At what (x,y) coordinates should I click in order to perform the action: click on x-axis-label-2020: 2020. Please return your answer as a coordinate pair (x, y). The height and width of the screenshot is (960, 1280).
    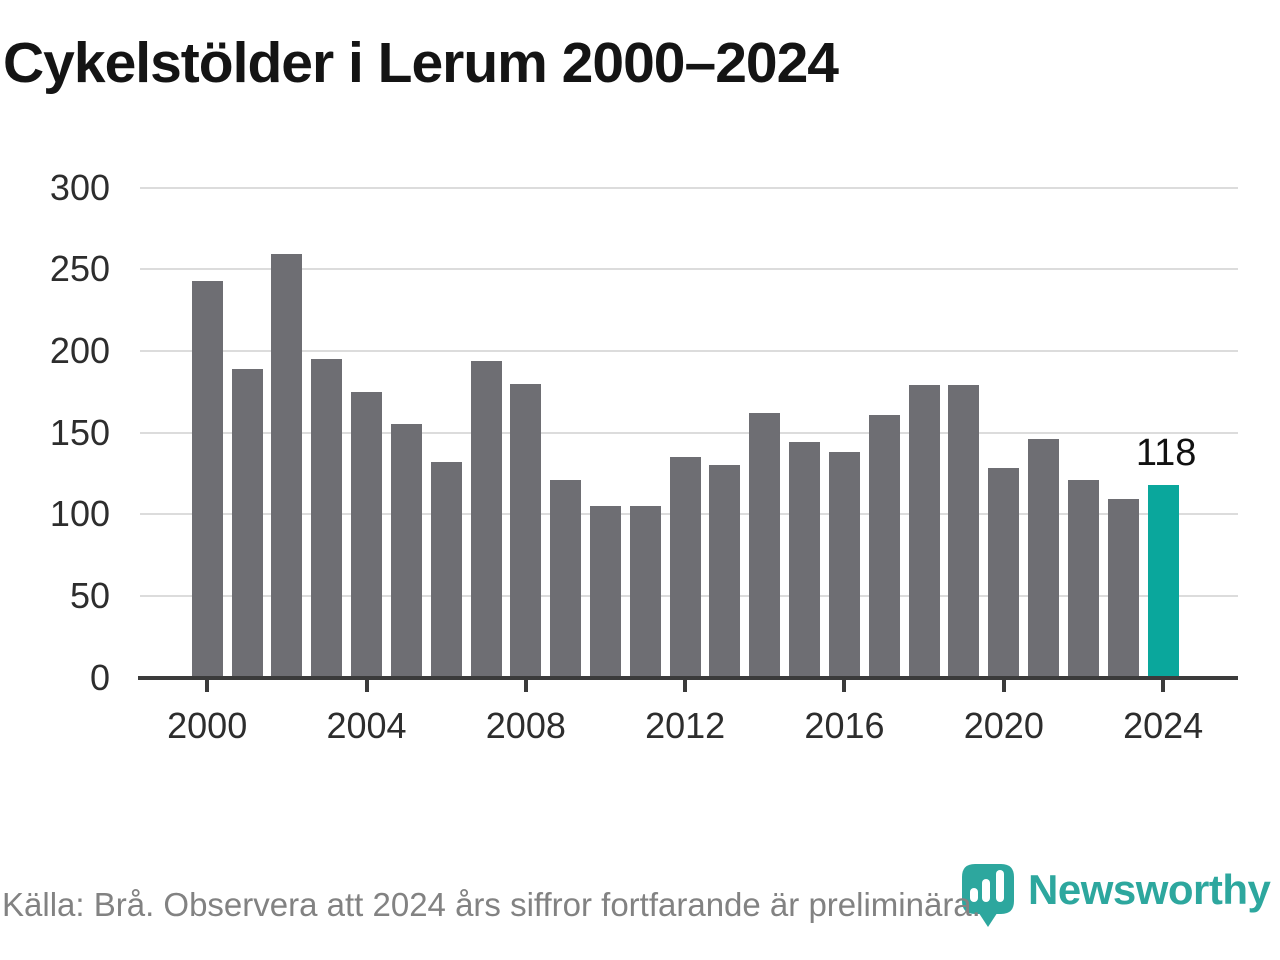
    Looking at the image, I should click on (1003, 725).